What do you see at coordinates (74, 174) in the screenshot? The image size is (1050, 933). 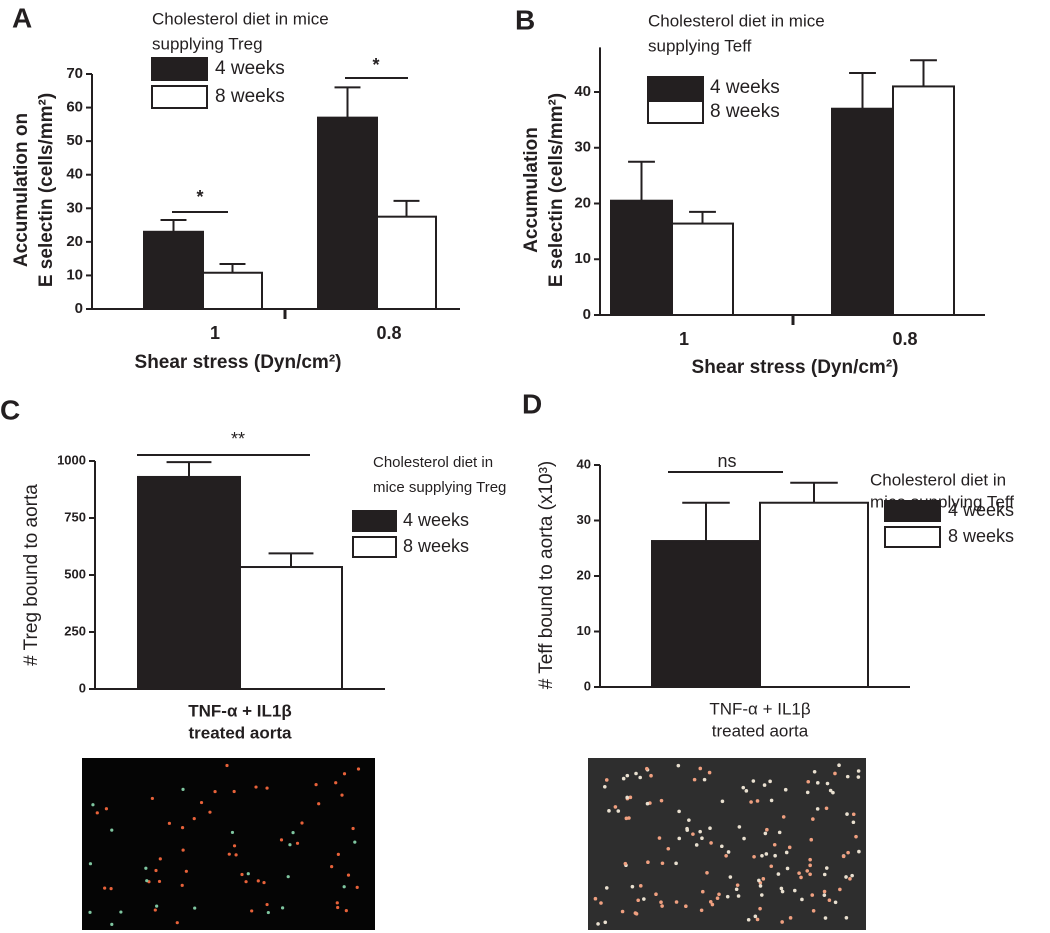 I see `y-tick-label: 40` at bounding box center [74, 174].